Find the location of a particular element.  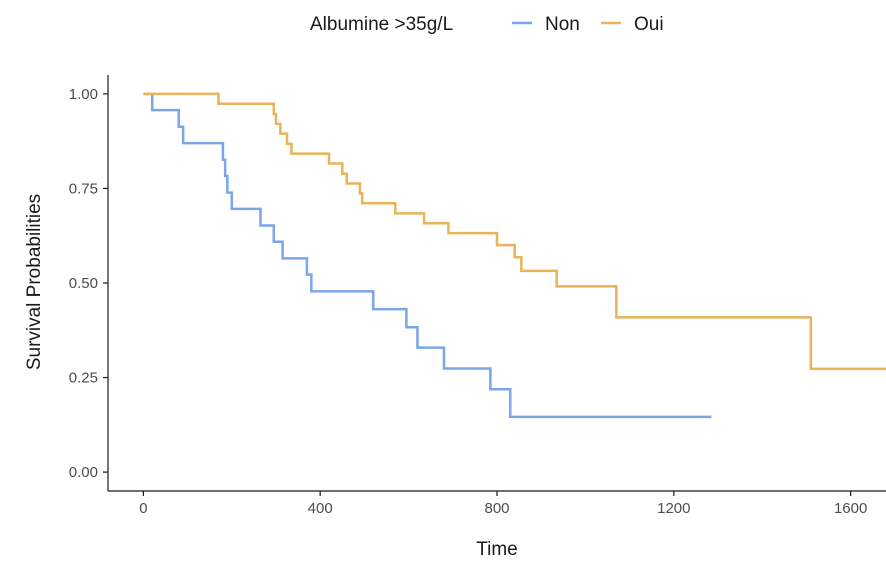

y-tick-label: 1.00 is located at coordinates (83, 94).